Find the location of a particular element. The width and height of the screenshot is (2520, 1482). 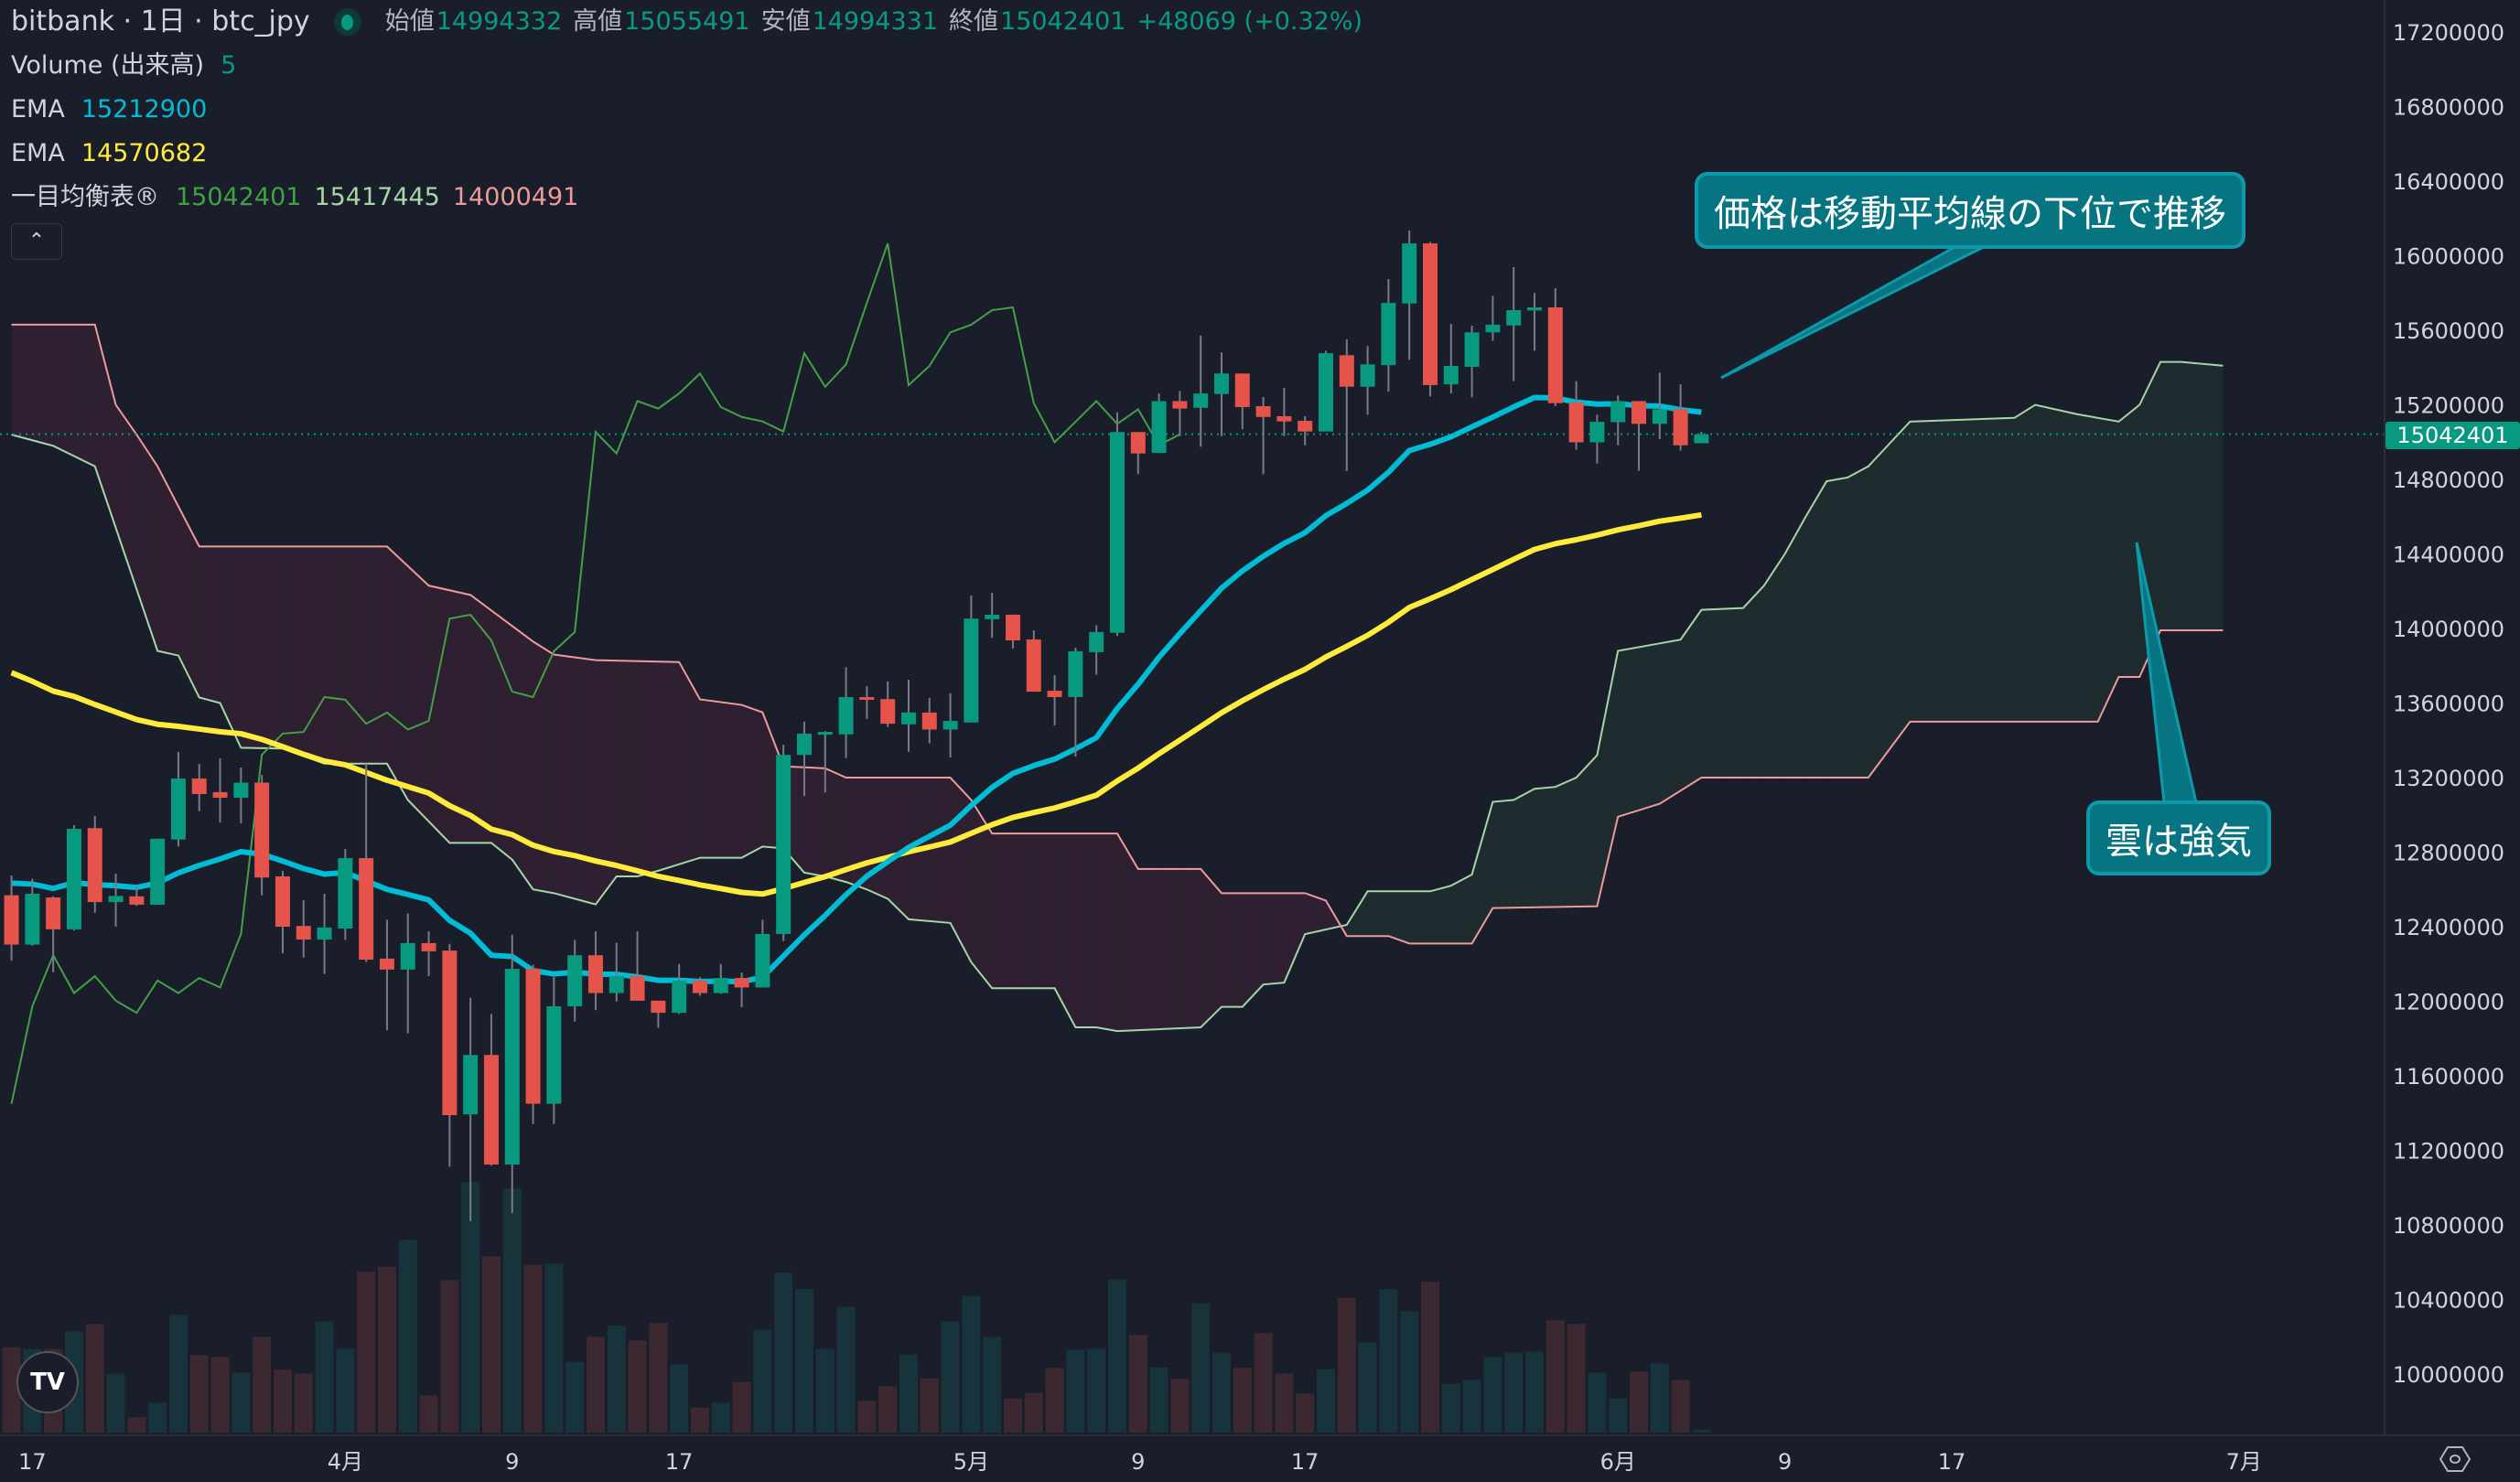

ema-slow-legend: EMA 14570682 is located at coordinates (692, 154).